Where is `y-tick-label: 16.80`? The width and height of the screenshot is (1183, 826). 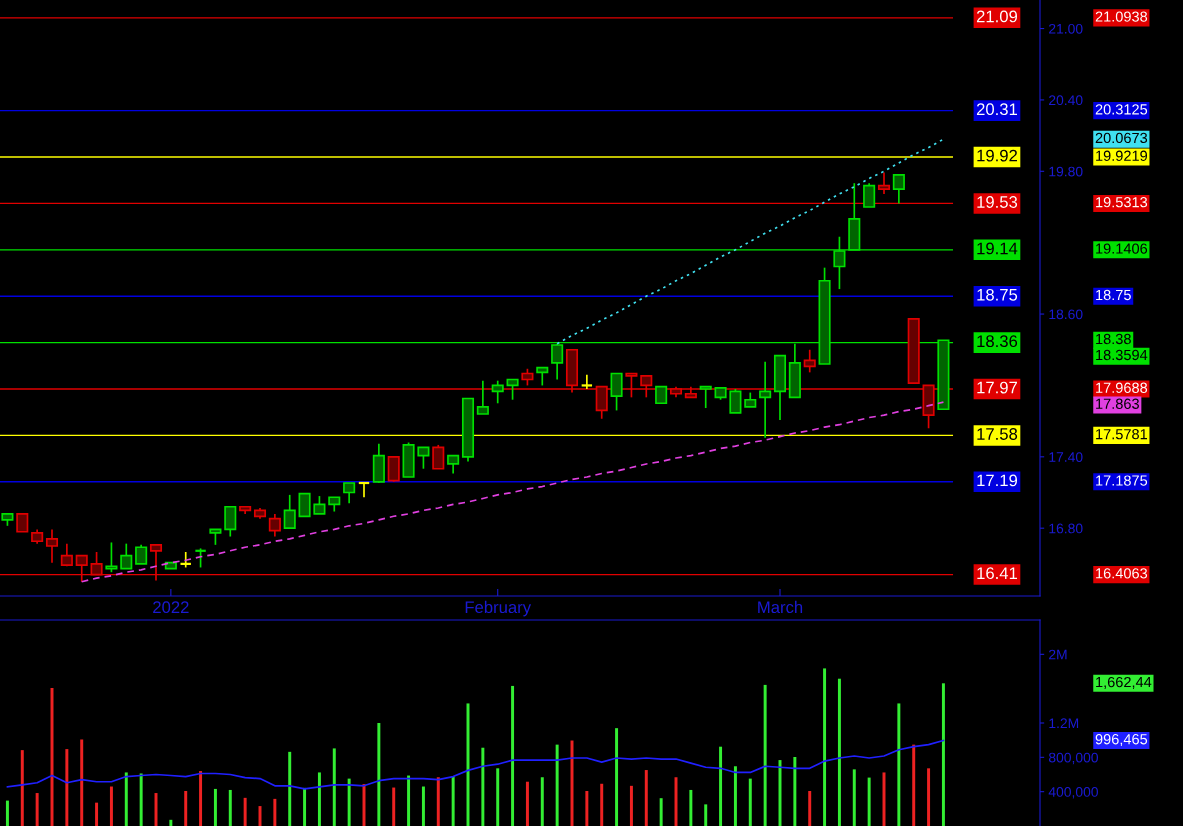
y-tick-label: 16.80 is located at coordinates (1066, 528).